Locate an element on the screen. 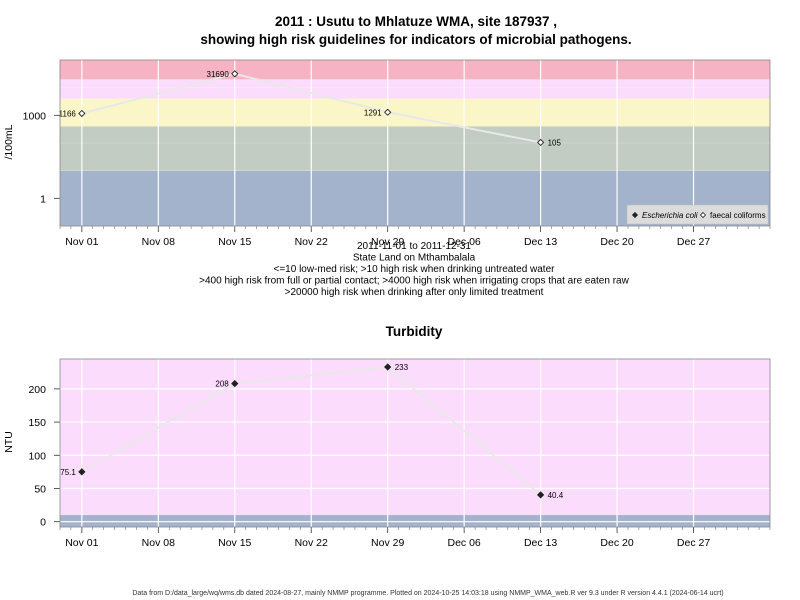 This screenshot has height=600, width=800. y-tick-label: 1 is located at coordinates (43, 199).